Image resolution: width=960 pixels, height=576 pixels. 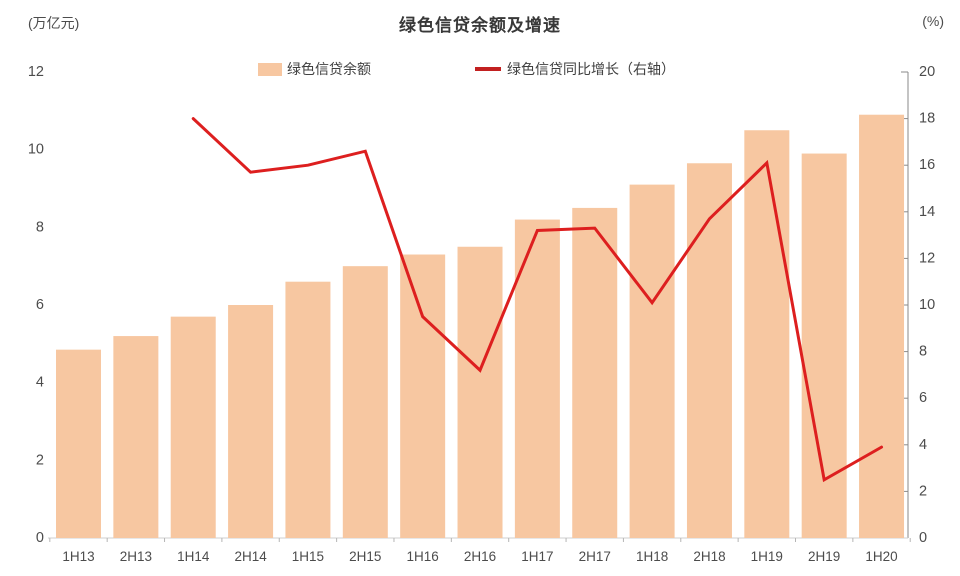 I want to click on line-series-marker-icon, so click(x=488, y=69).